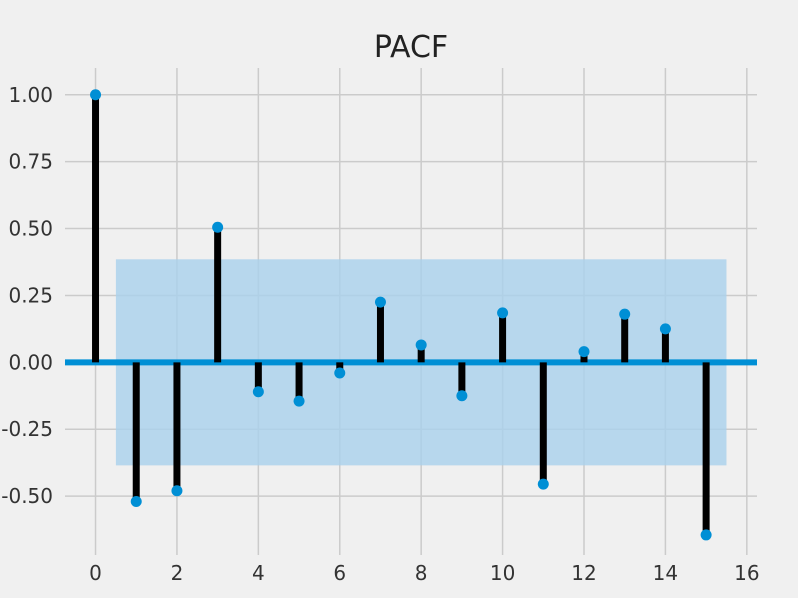 The height and width of the screenshot is (598, 798). I want to click on x-tick-label: 12, so click(583, 573).